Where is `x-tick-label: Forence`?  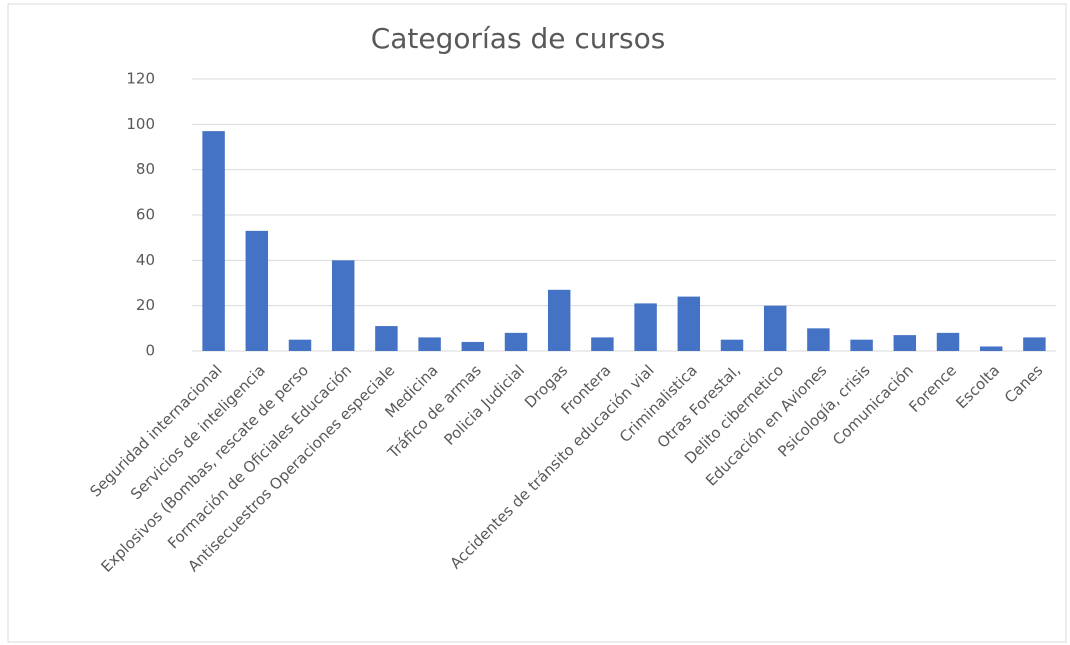
x-tick-label: Forence is located at coordinates (932, 388).